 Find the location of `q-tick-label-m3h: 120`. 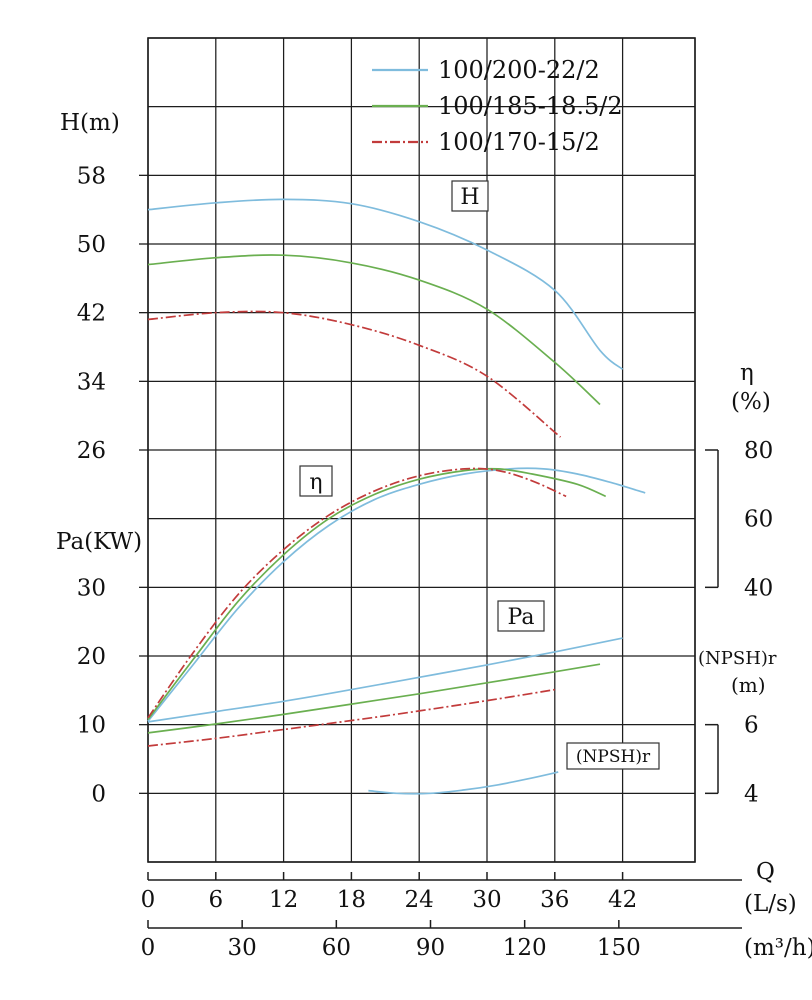

q-tick-label-m3h: 120 is located at coordinates (525, 948).